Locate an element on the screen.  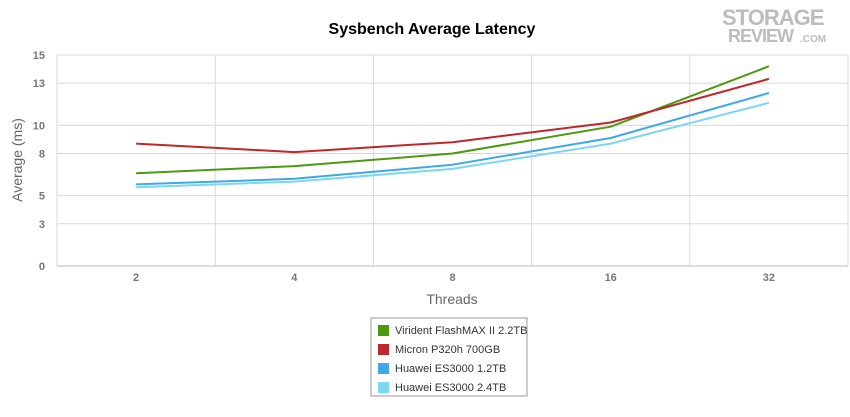
logo-line1: STORAGE is located at coordinates (773, 17).